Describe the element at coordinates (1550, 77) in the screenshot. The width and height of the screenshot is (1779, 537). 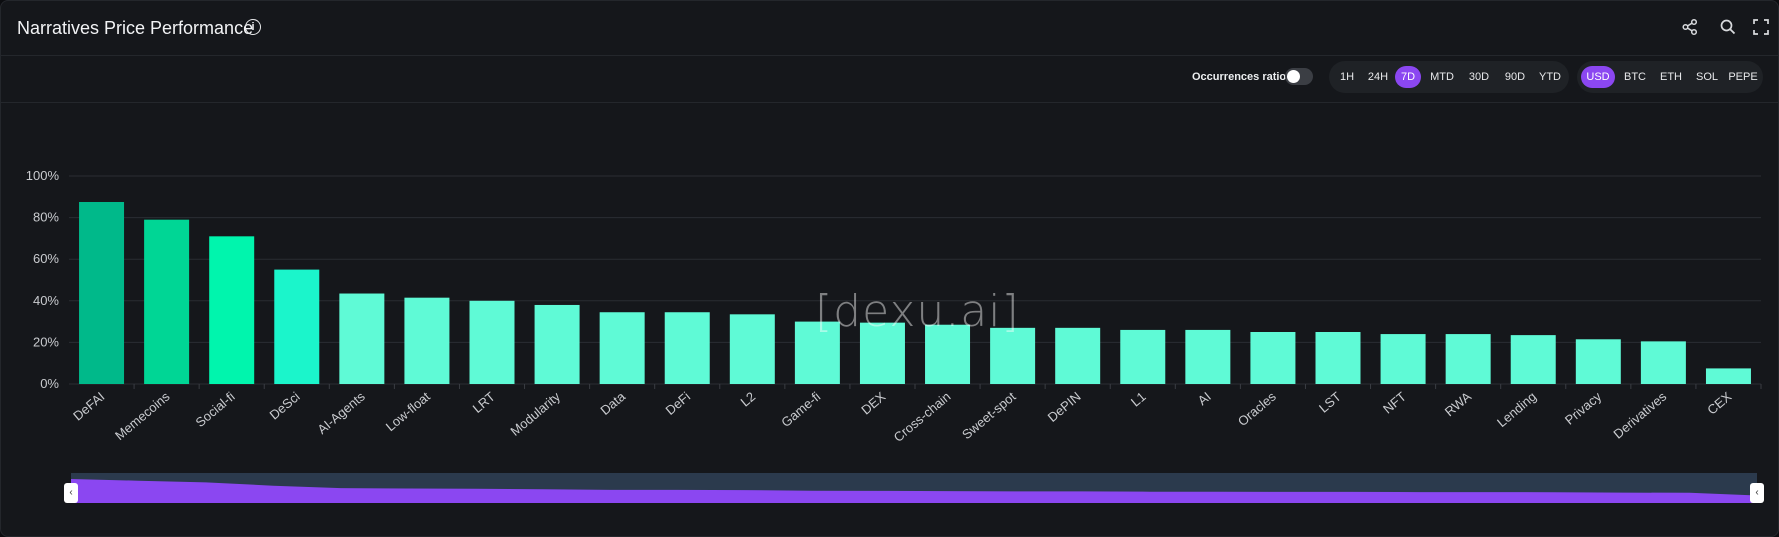
I see `timeframe-ytd: YTD` at that location.